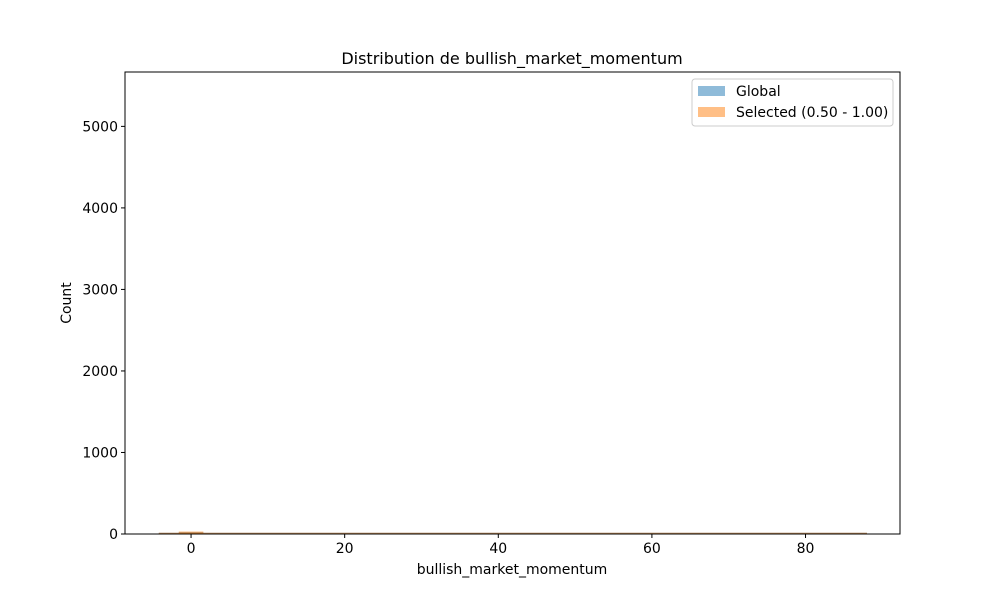 This screenshot has width=1000, height=600. What do you see at coordinates (67, 303) in the screenshot?
I see `y-axis-label: Count` at bounding box center [67, 303].